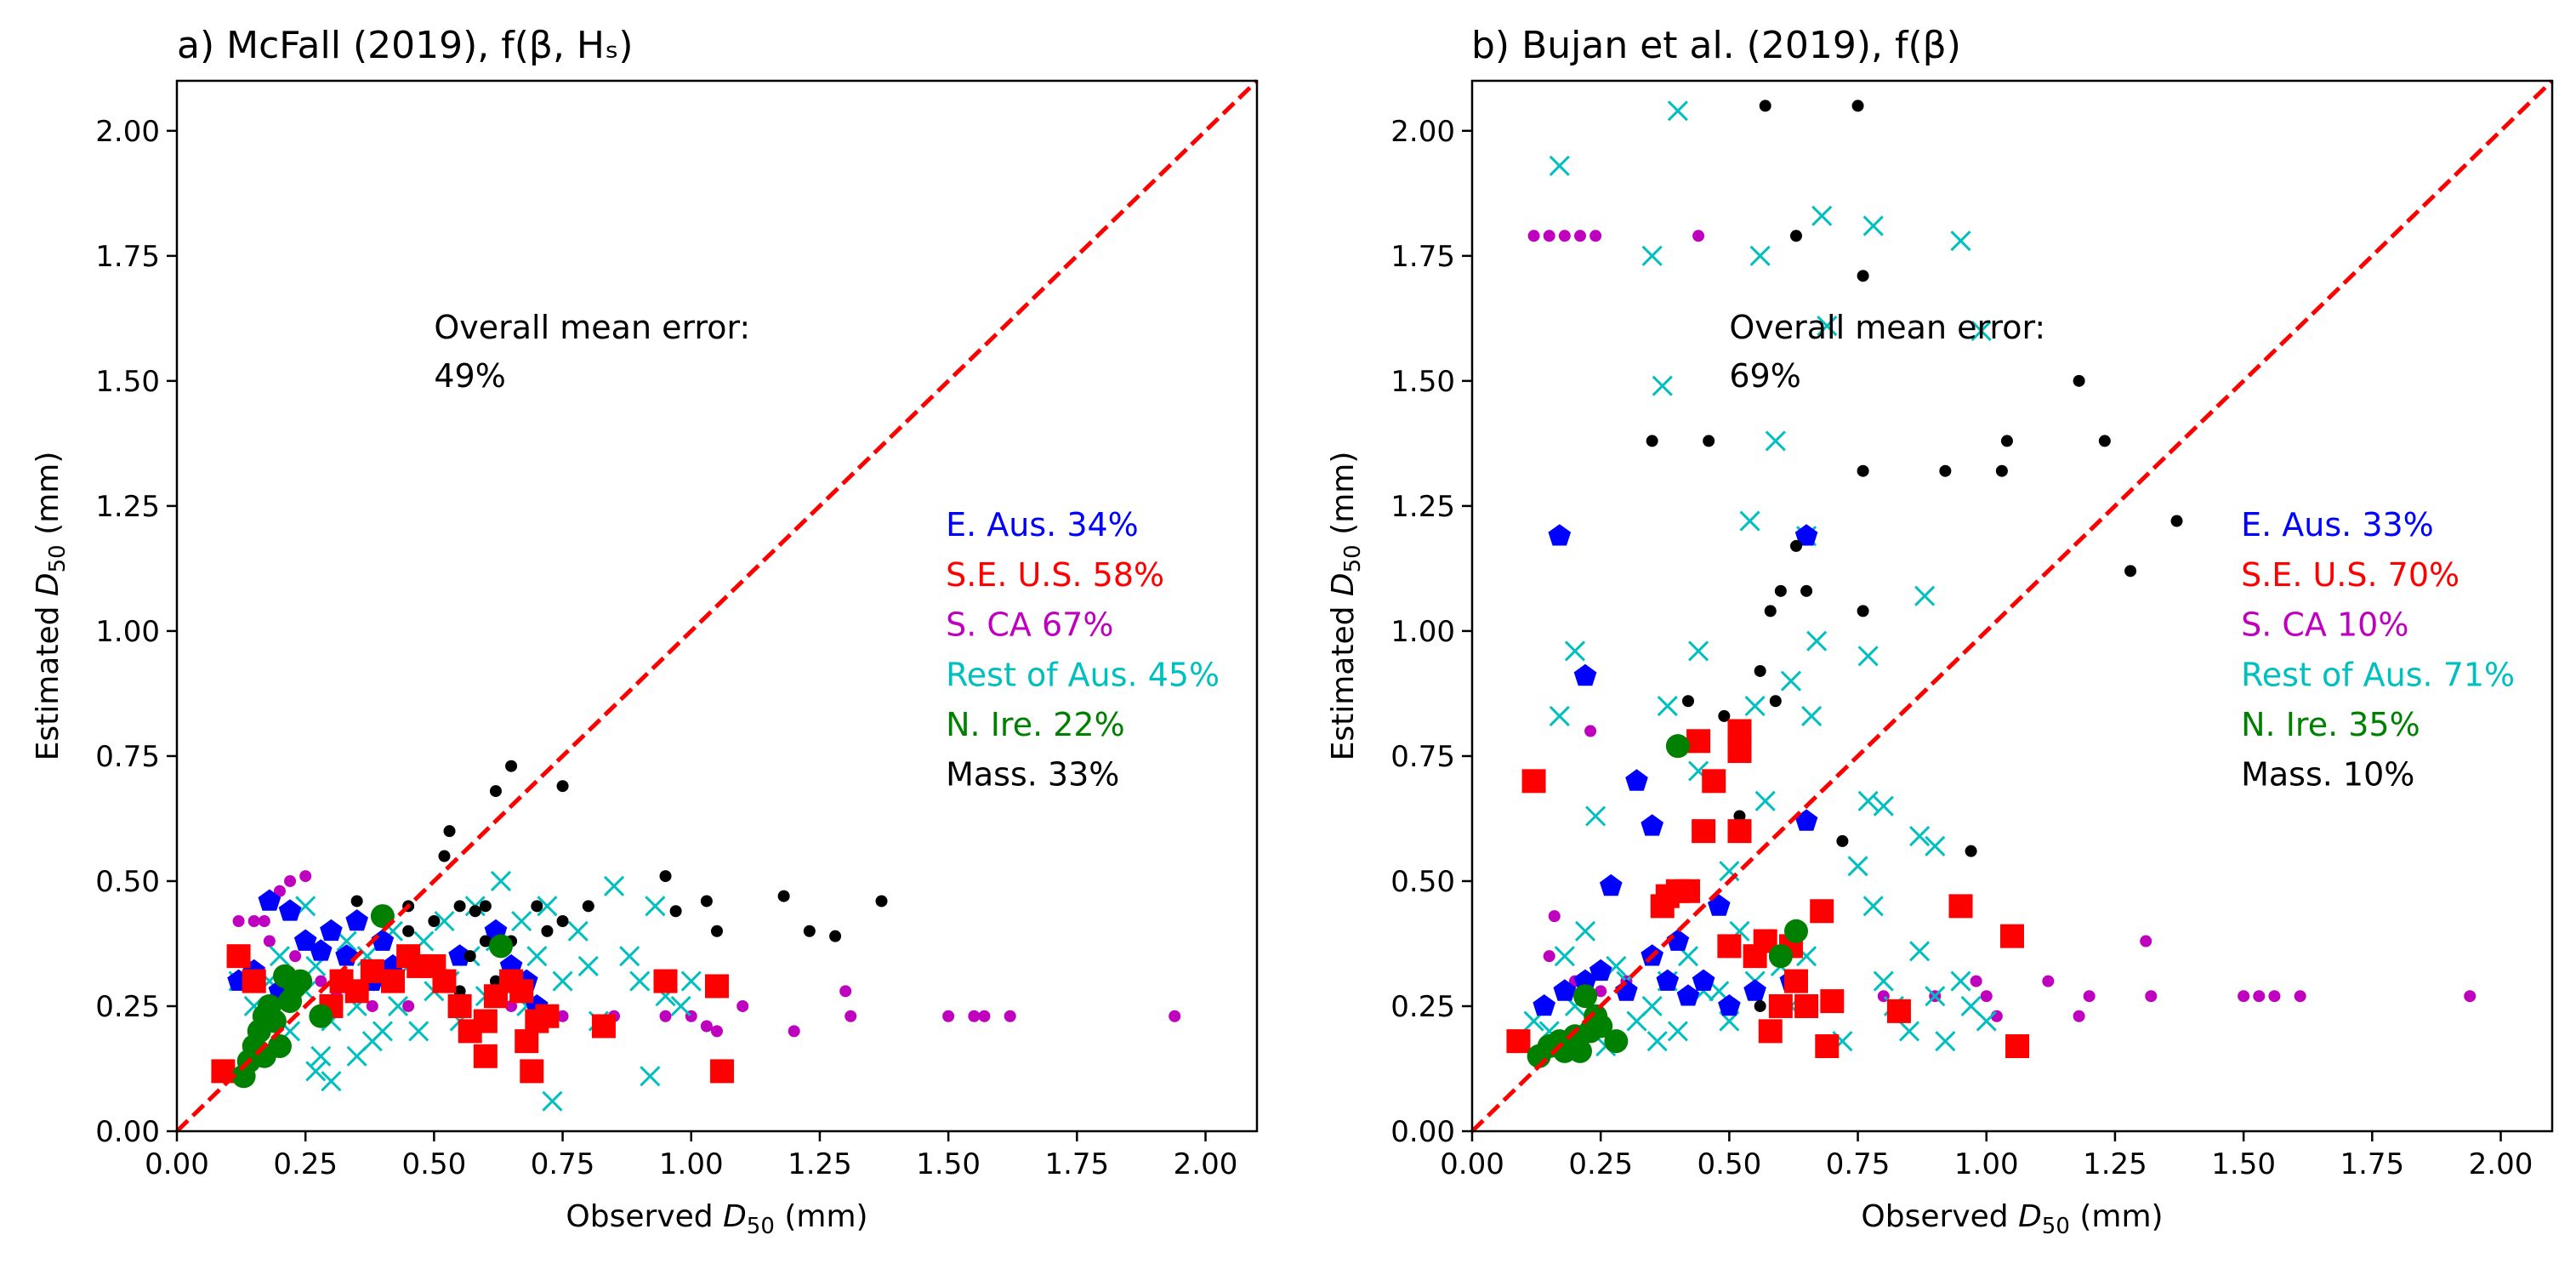 The height and width of the screenshot is (1269, 2576). I want to click on panel-b-mean-error-value: 69%, so click(1764, 376).